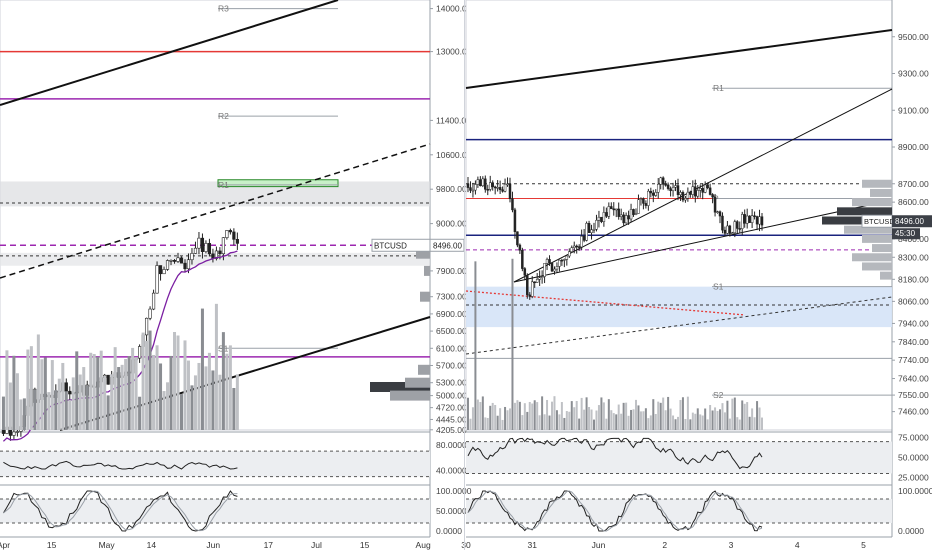 The height and width of the screenshot is (550, 932). Describe the element at coordinates (605, 303) in the screenshot. I see `red-dotted-trend-line` at that location.